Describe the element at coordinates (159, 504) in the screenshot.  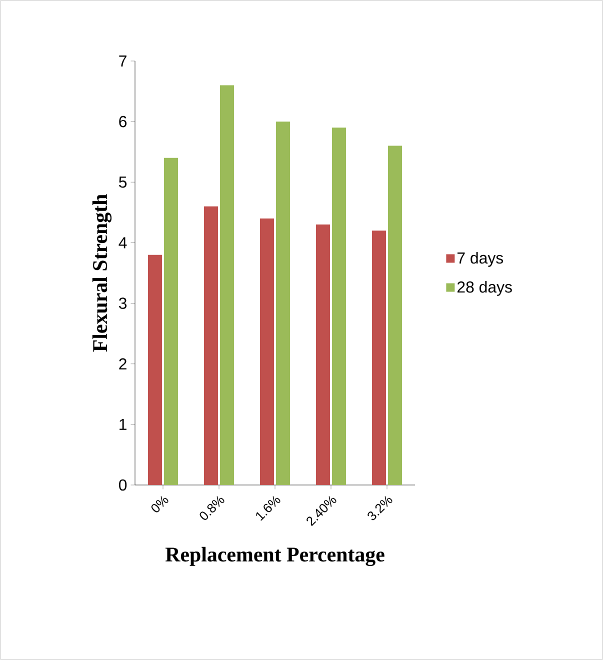
I see `x-tick-label: 0%` at that location.